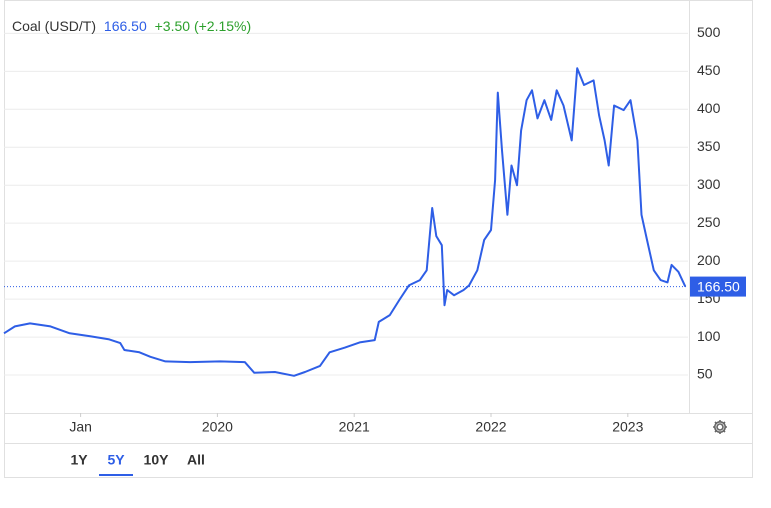 This screenshot has width=771, height=508. I want to click on y-tick-label: 450, so click(709, 70).